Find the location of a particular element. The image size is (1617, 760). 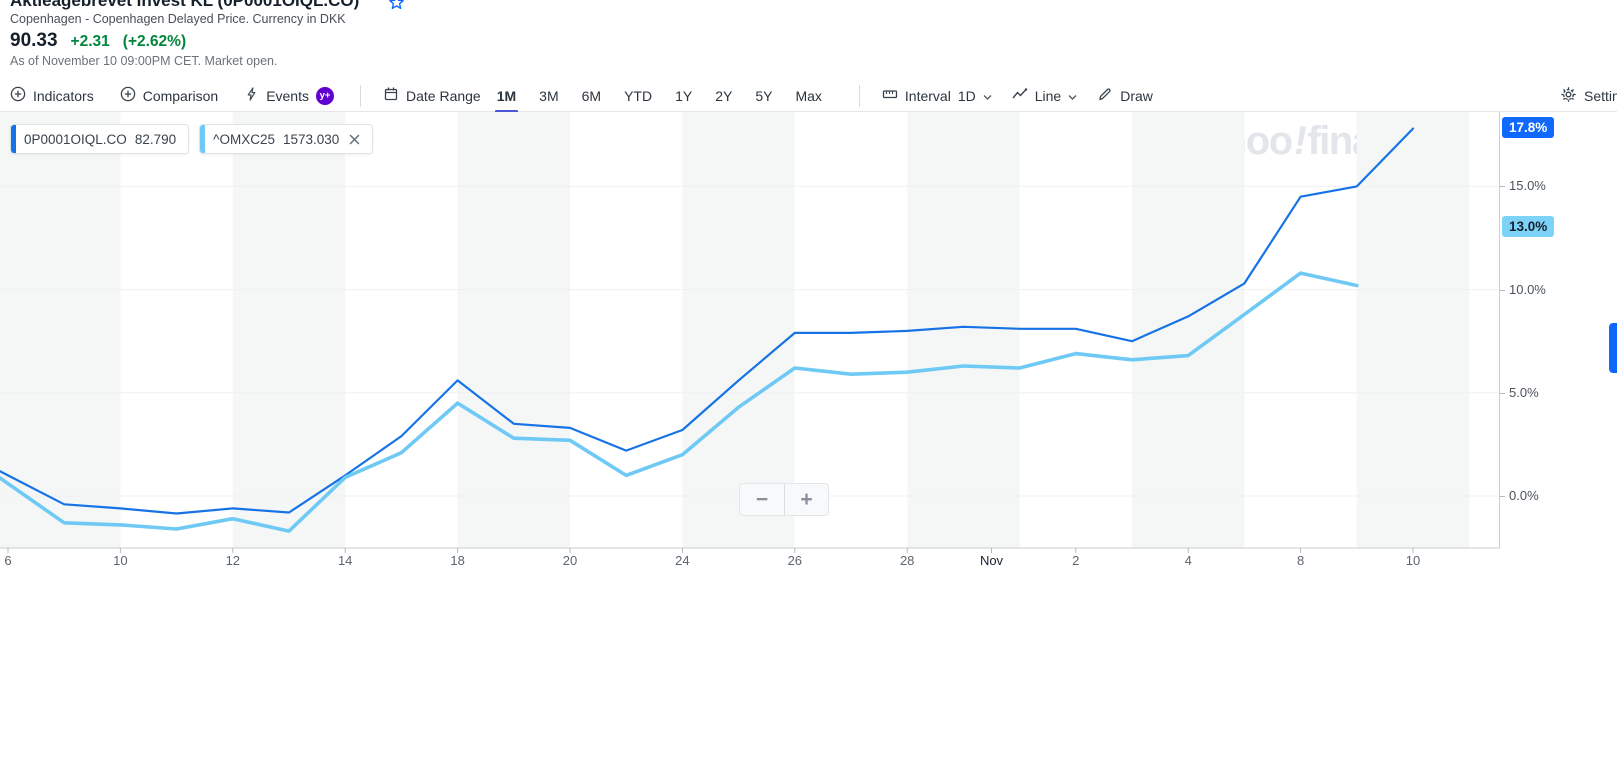

legend-value: 1573.030 is located at coordinates (311, 139).